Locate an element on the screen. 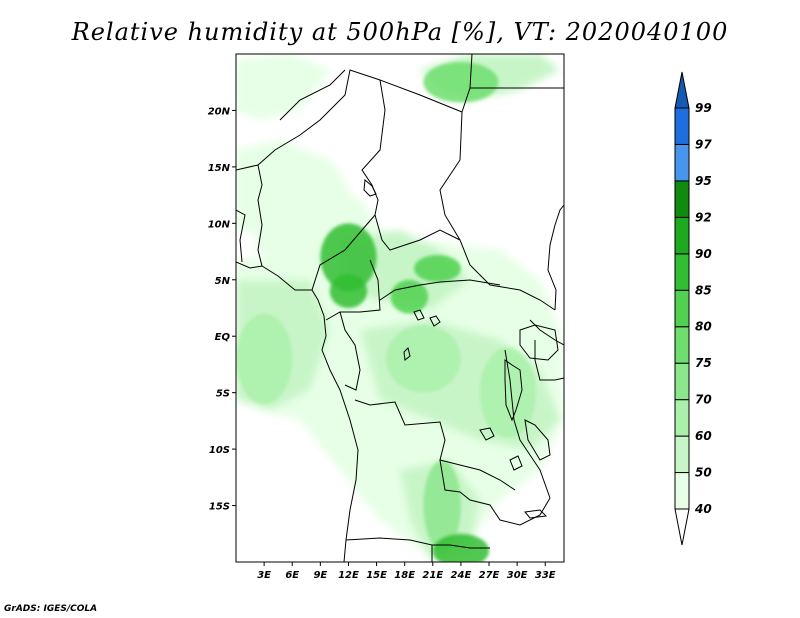  border-gabon-congo is located at coordinates (350, 351).